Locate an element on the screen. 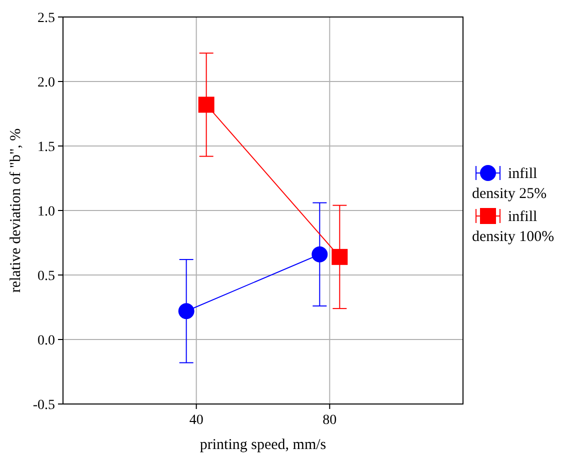 The height and width of the screenshot is (459, 571). y-tick-label: 1.0 is located at coordinates (46, 212).